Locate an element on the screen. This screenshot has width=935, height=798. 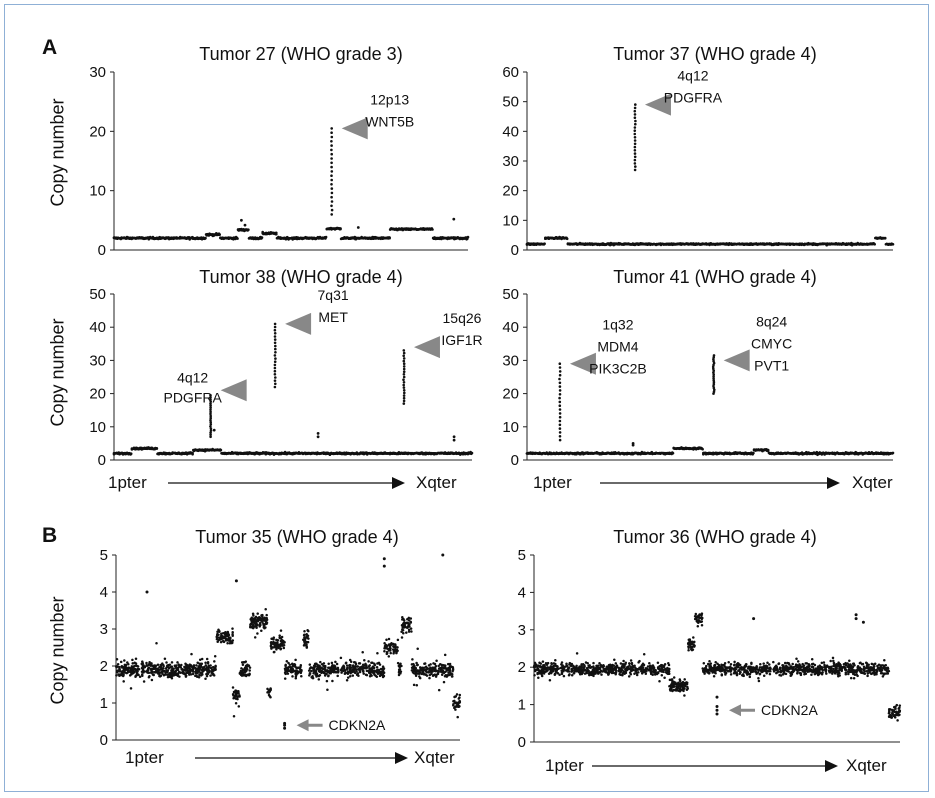
x-start-label-b-left: 1pter is located at coordinates (144, 757).